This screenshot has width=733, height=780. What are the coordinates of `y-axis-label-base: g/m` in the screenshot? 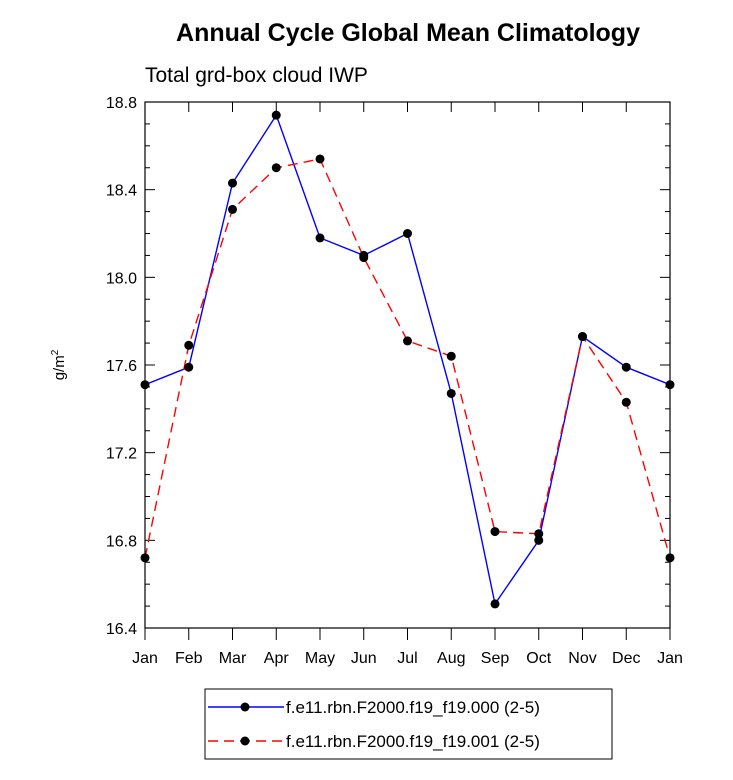 It's located at (59, 367).